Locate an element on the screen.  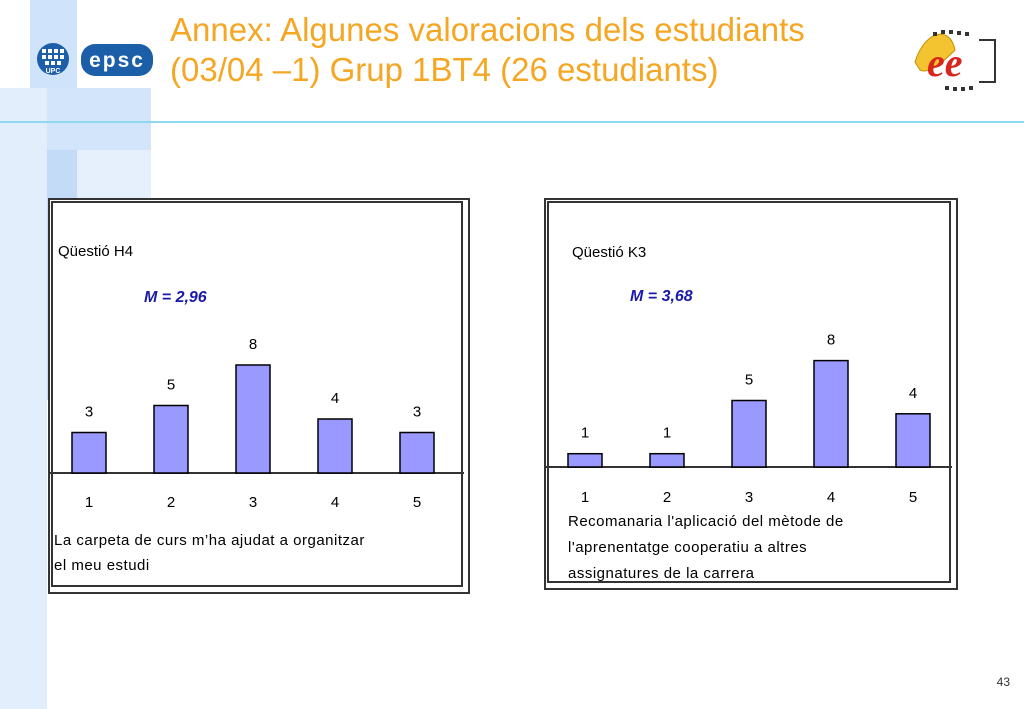
epsc-logo: epsc is located at coordinates (117, 60).